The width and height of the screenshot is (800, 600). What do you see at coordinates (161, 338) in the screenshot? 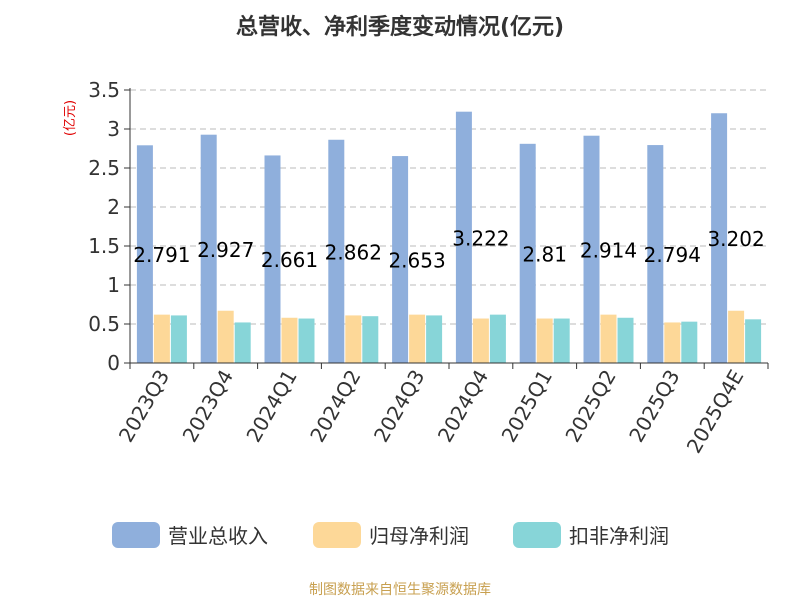
I see `bar-2023Q3-s1` at bounding box center [161, 338].